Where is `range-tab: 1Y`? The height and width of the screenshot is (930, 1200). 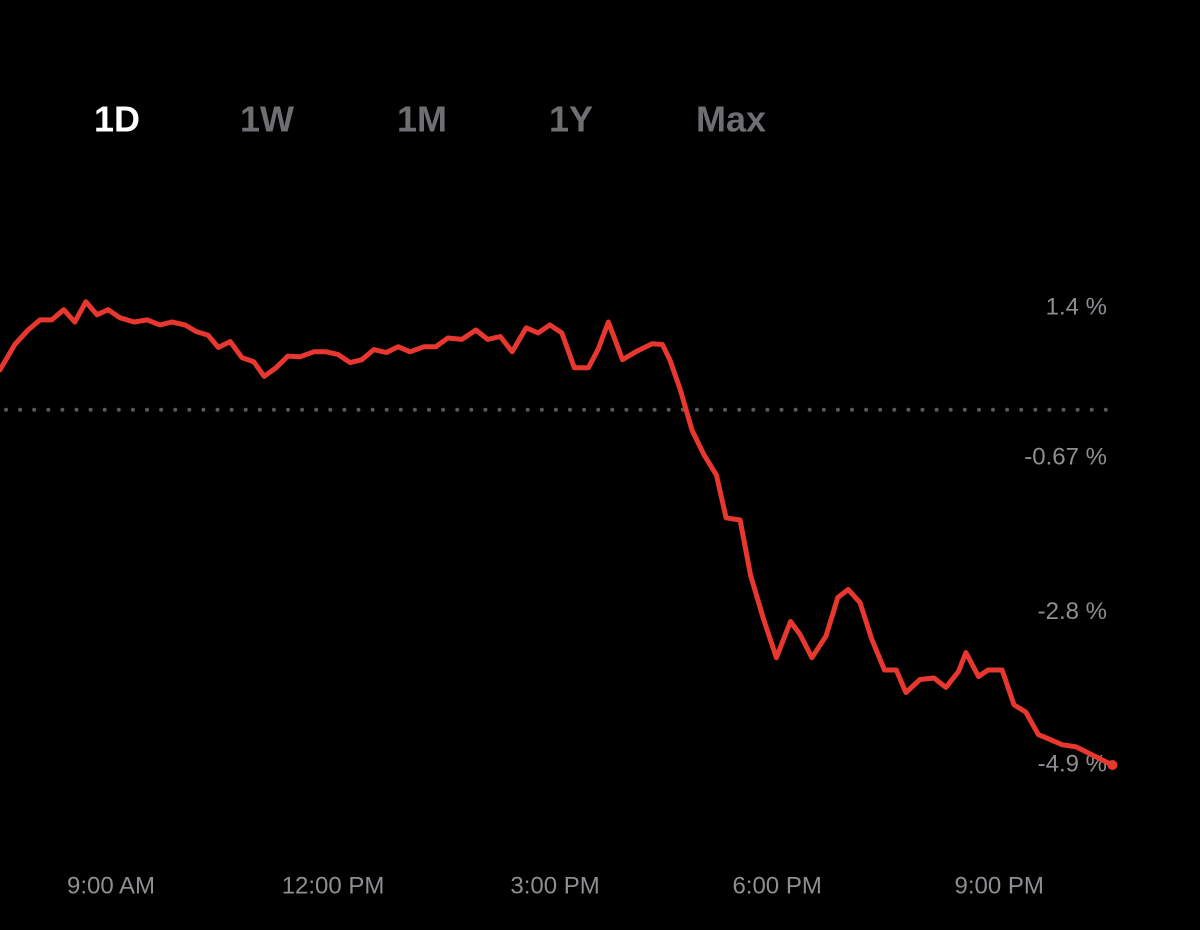 range-tab: 1Y is located at coordinates (571, 119).